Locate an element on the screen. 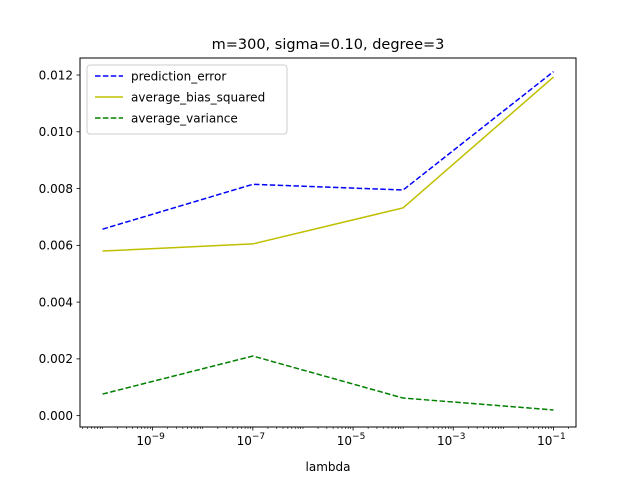 The width and height of the screenshot is (640, 480). y-axis: 0.000 0.002 0.004 0.006 0.008 0.010 0.012 is located at coordinates (59, 245).